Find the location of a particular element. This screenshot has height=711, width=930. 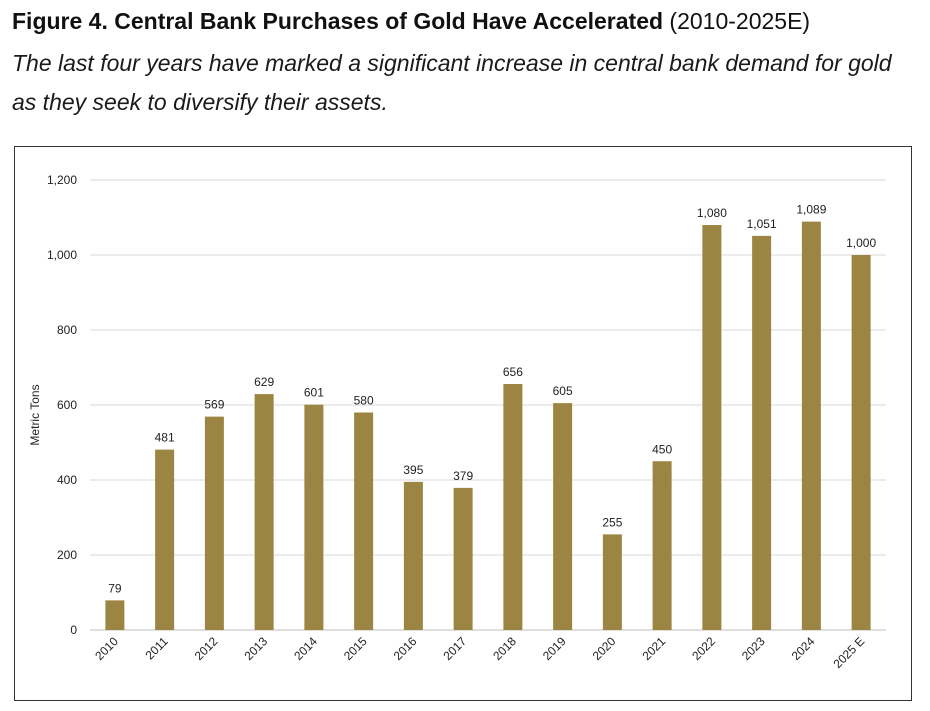

x-tick-label: 2016 is located at coordinates (405, 648).